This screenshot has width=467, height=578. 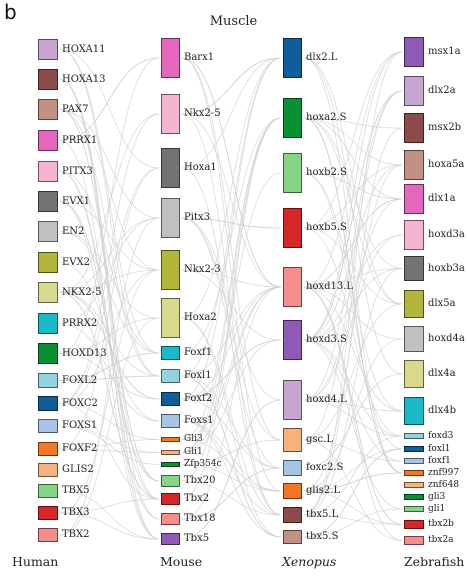 What do you see at coordinates (181, 561) in the screenshot?
I see `column-name-mouse: Mouse` at bounding box center [181, 561].